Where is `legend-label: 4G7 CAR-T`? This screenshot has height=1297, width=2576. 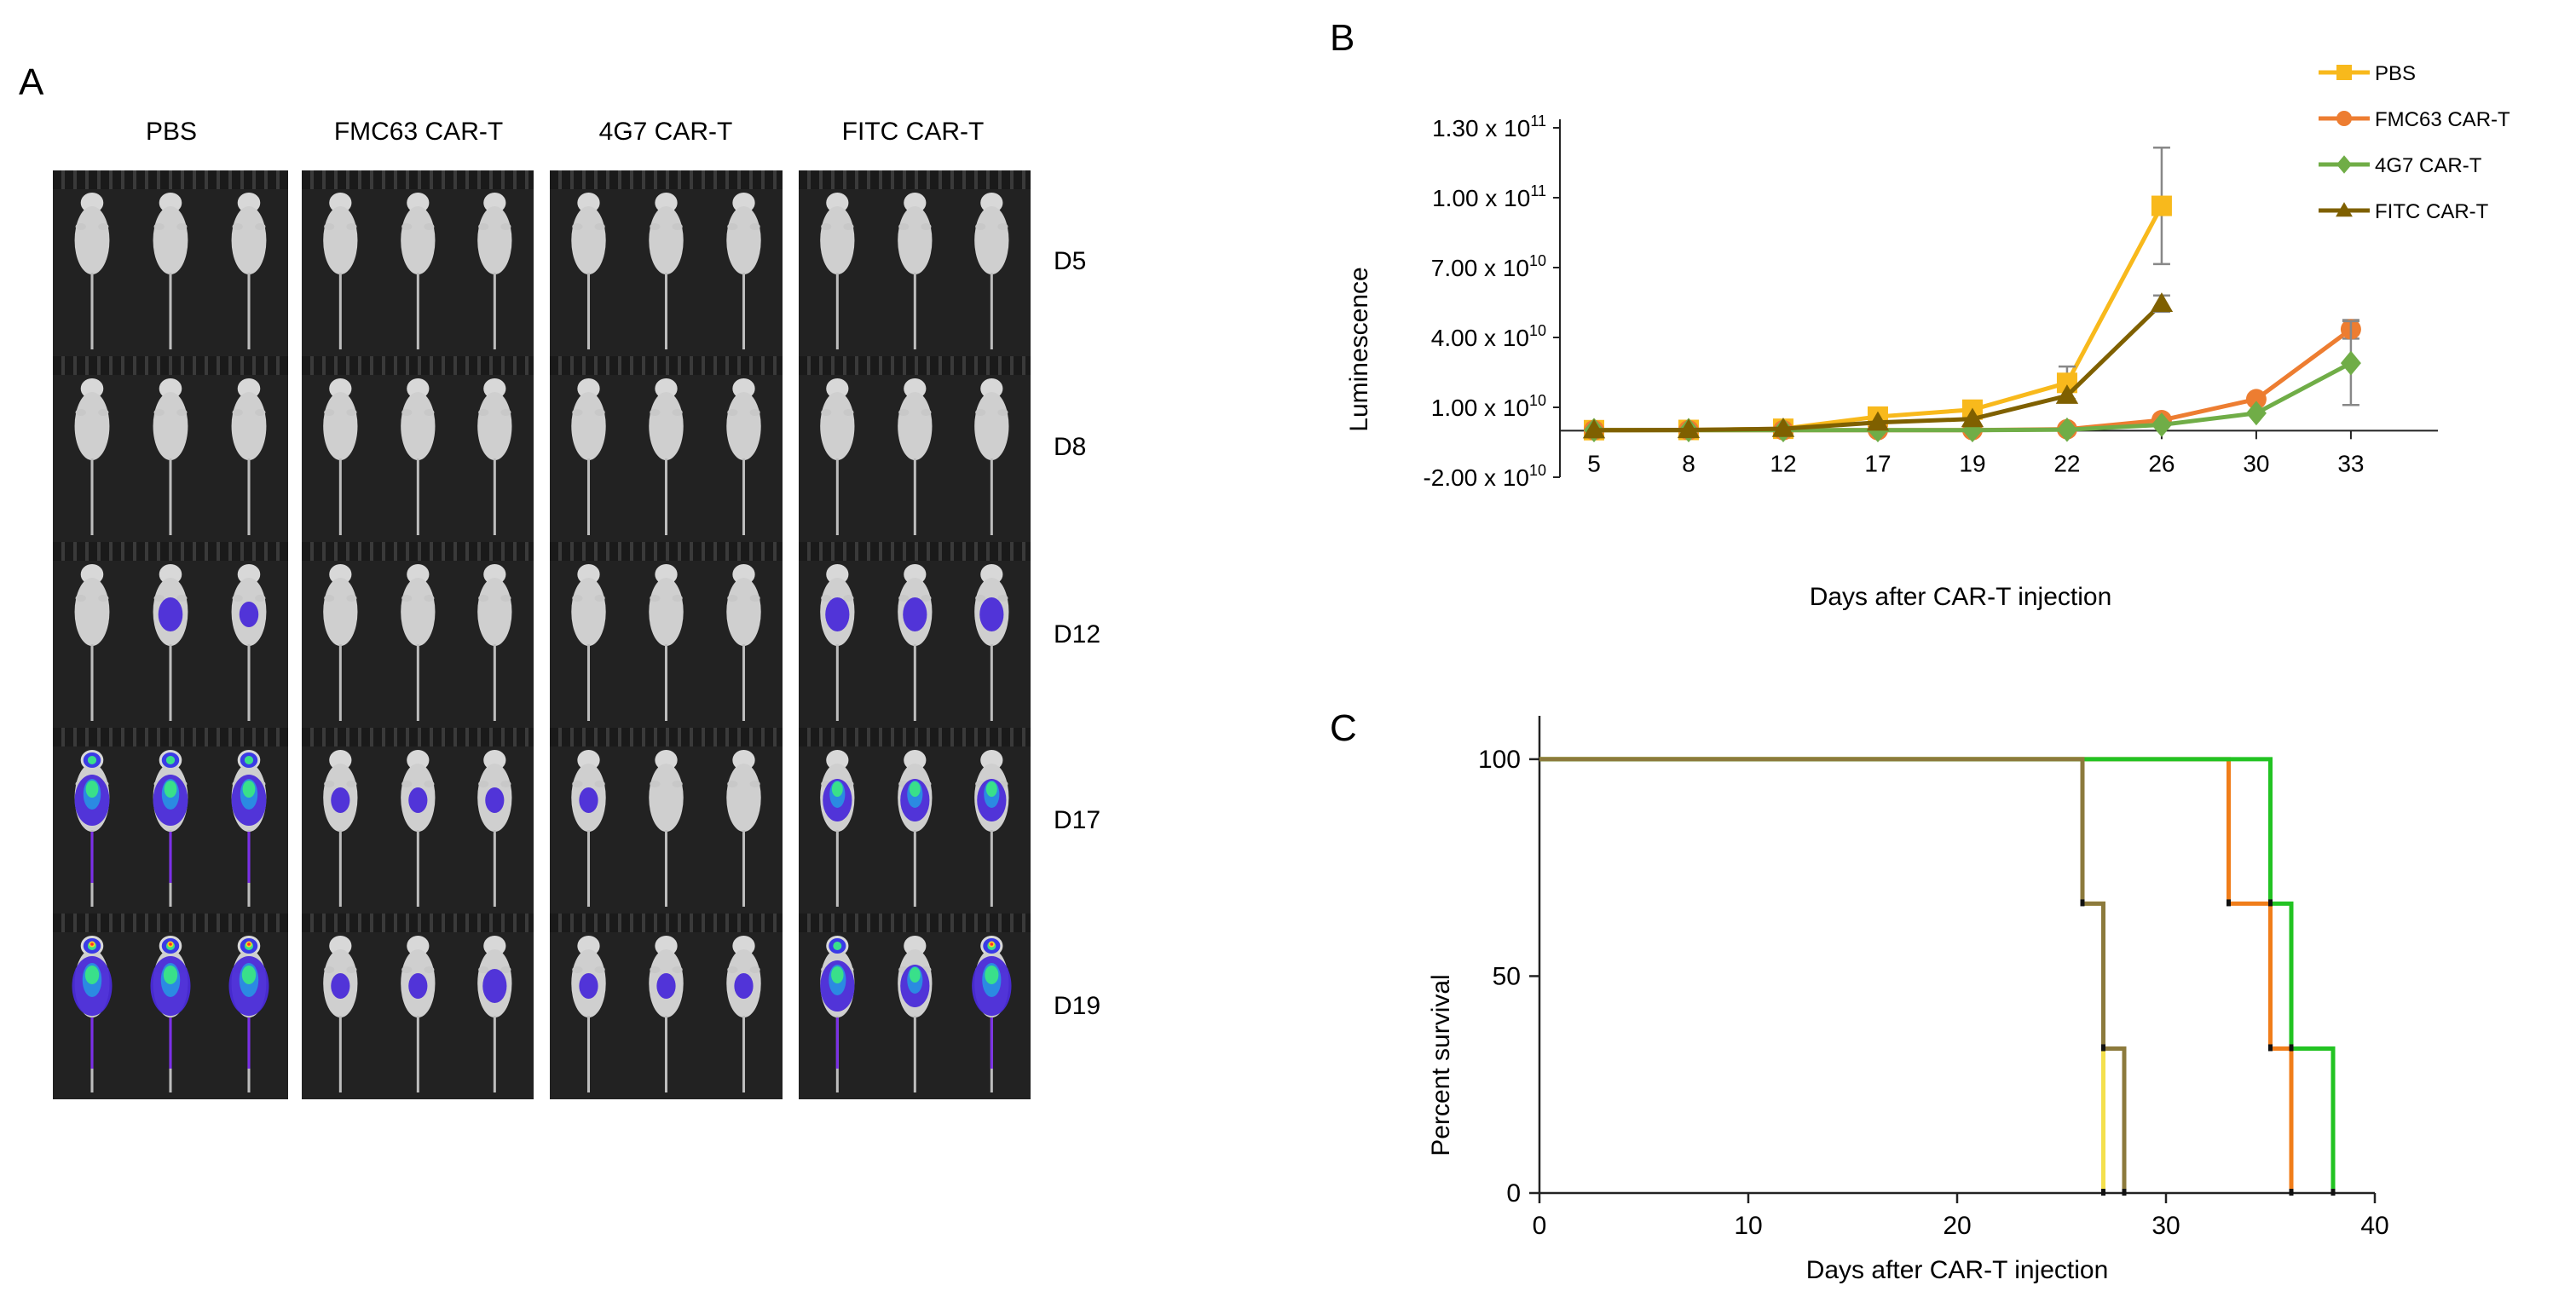
legend-label: 4G7 CAR-T is located at coordinates (2428, 165).